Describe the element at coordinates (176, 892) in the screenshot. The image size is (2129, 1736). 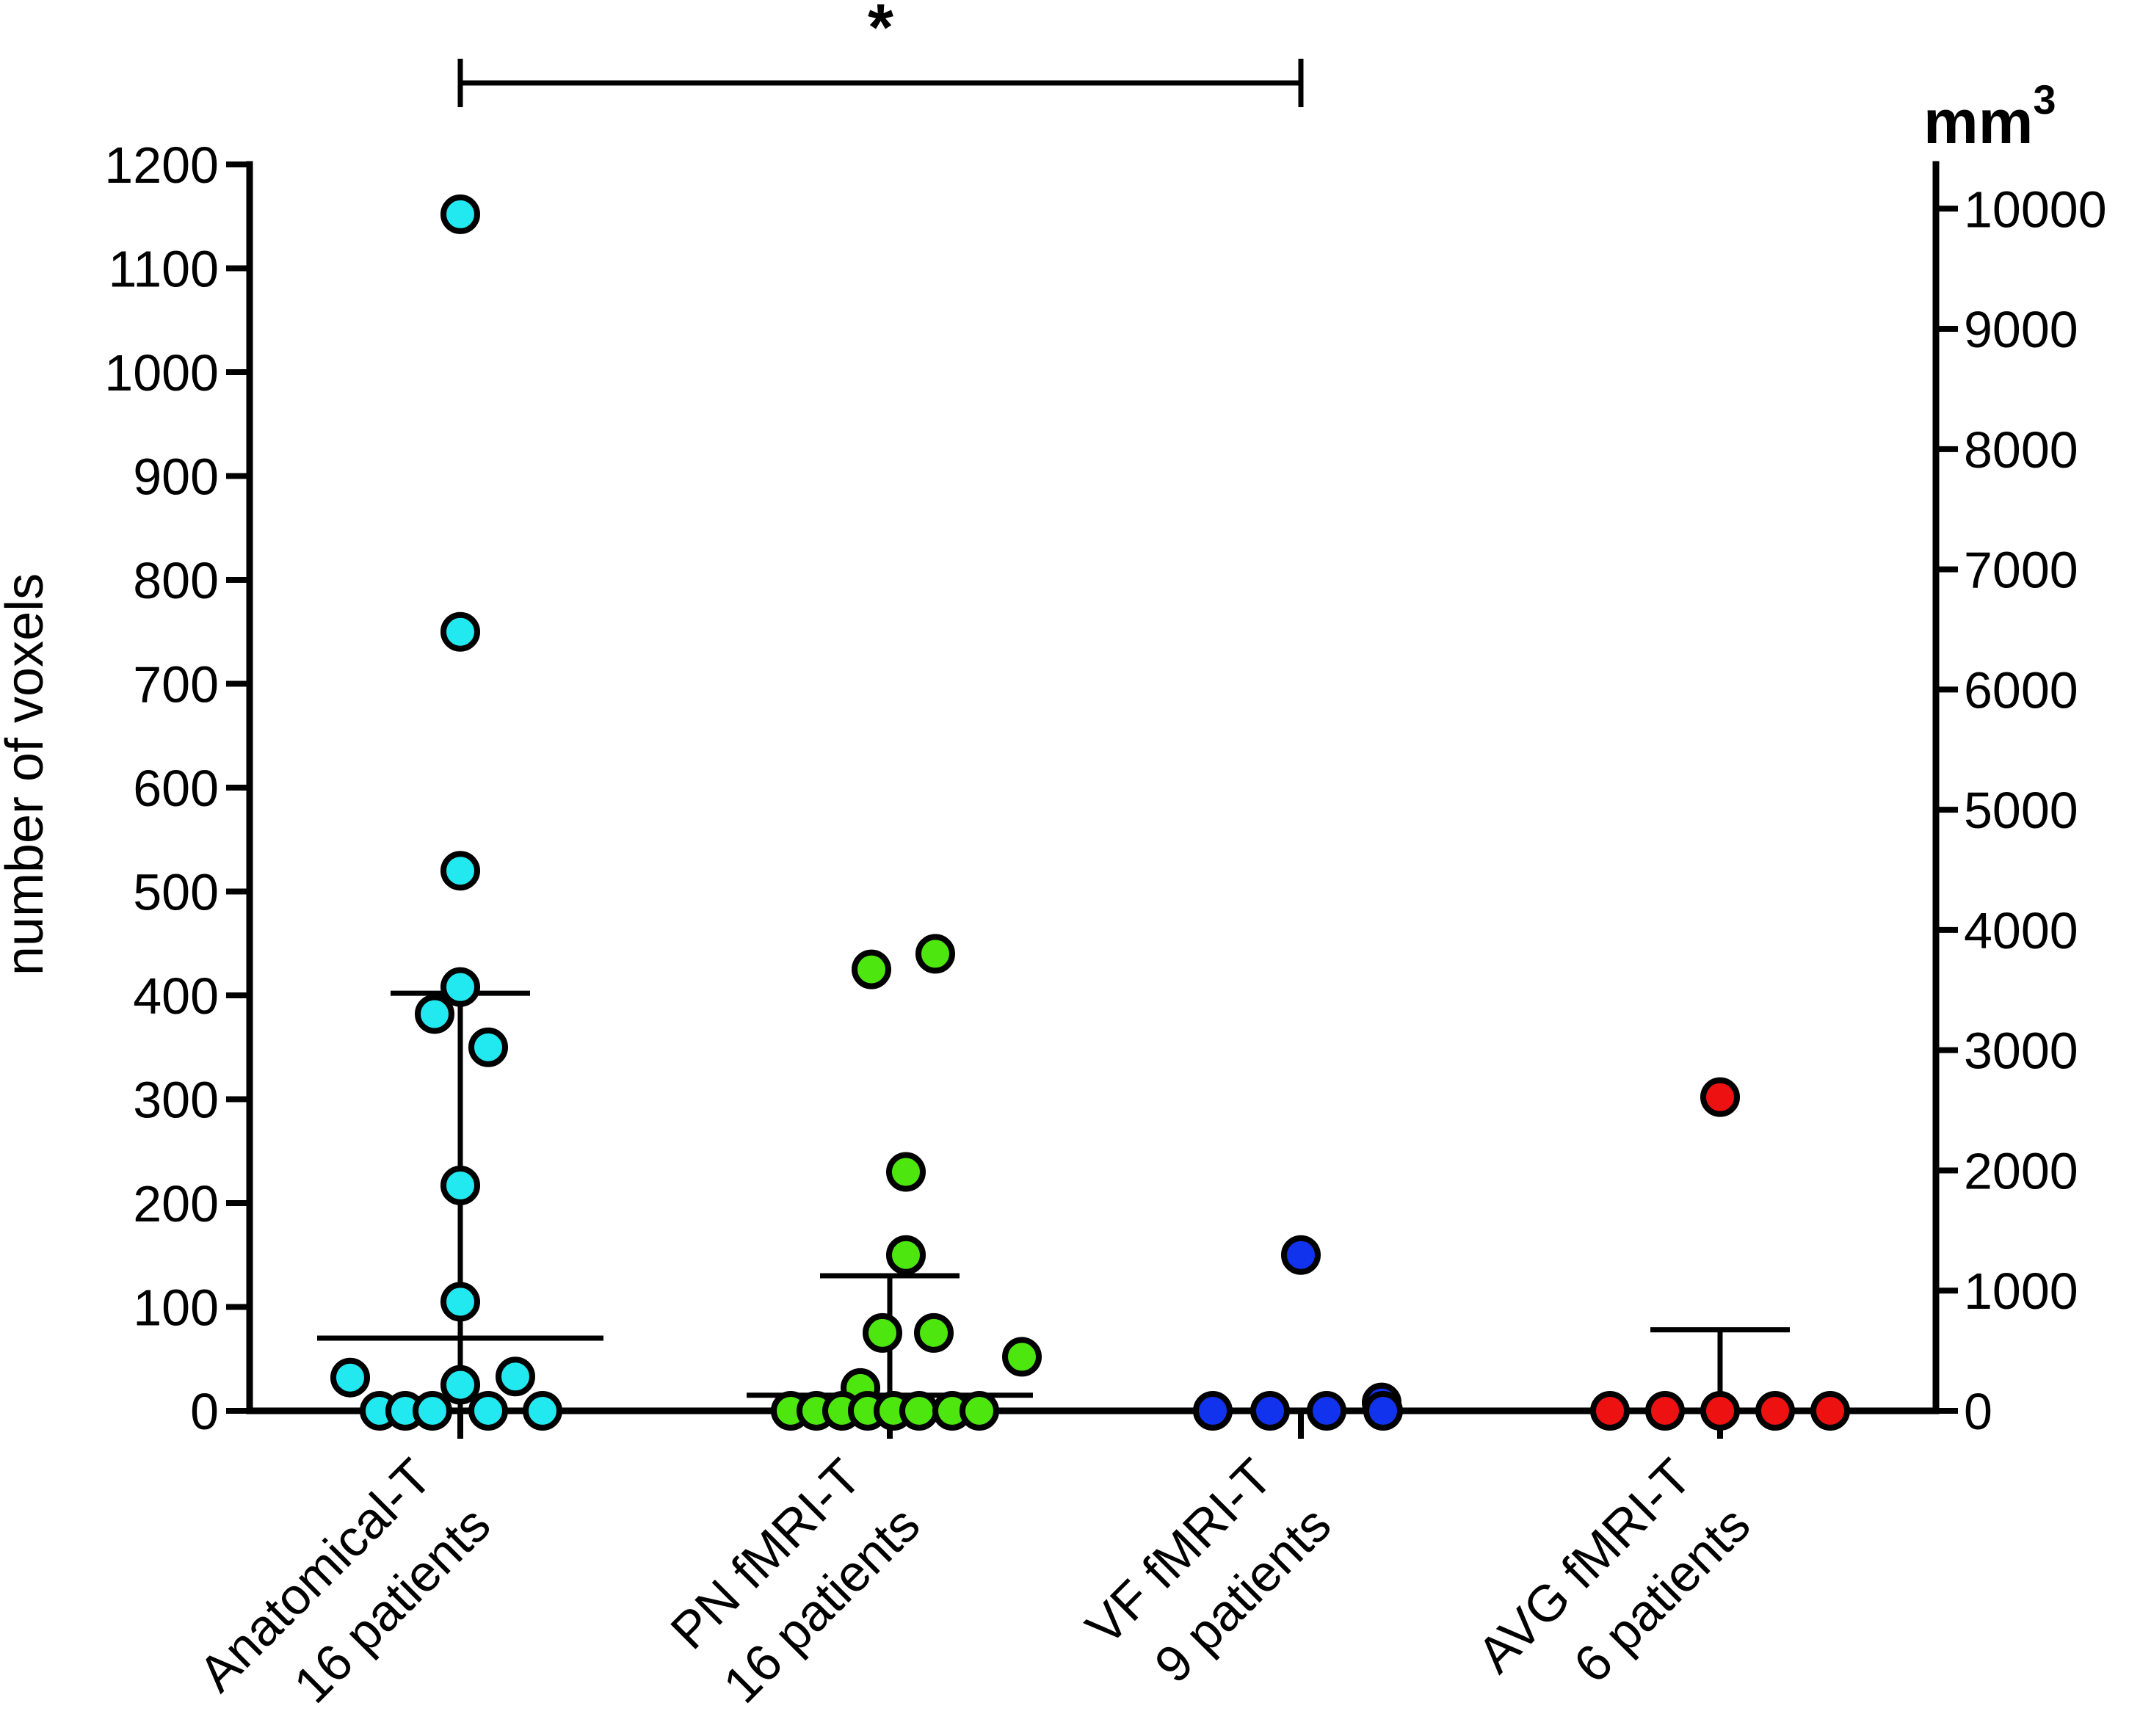
I see `left-tick-label: 500` at that location.